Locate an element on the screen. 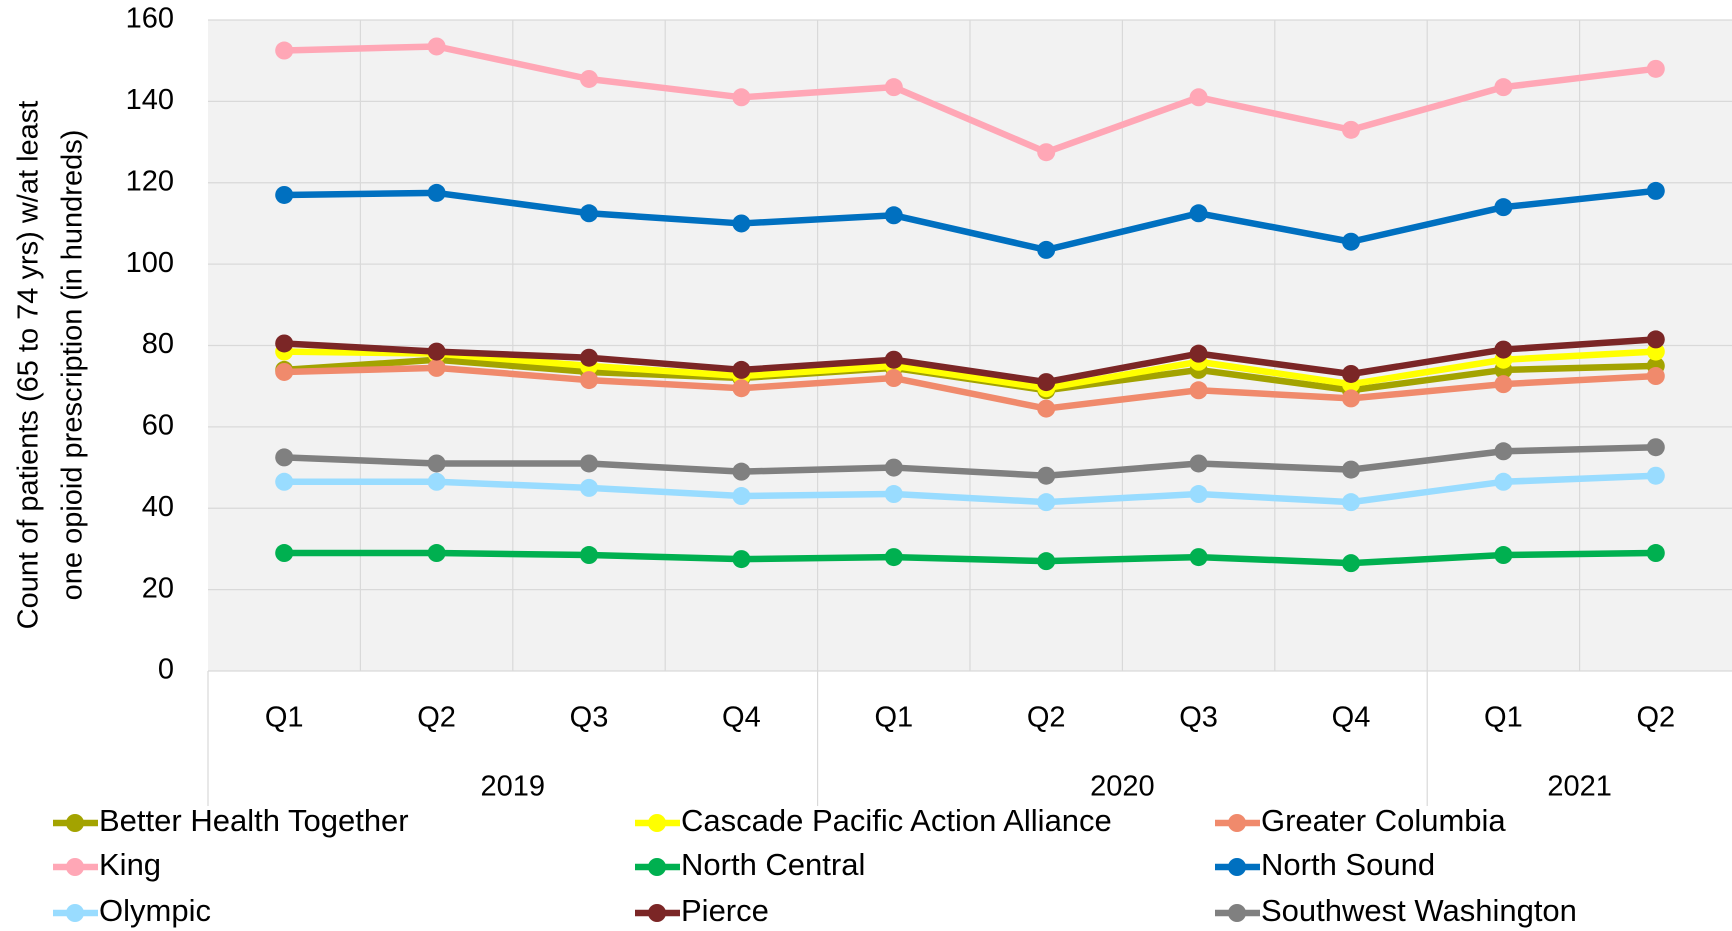 This screenshot has width=1732, height=931. y-tick-label: 140 is located at coordinates (150, 100).